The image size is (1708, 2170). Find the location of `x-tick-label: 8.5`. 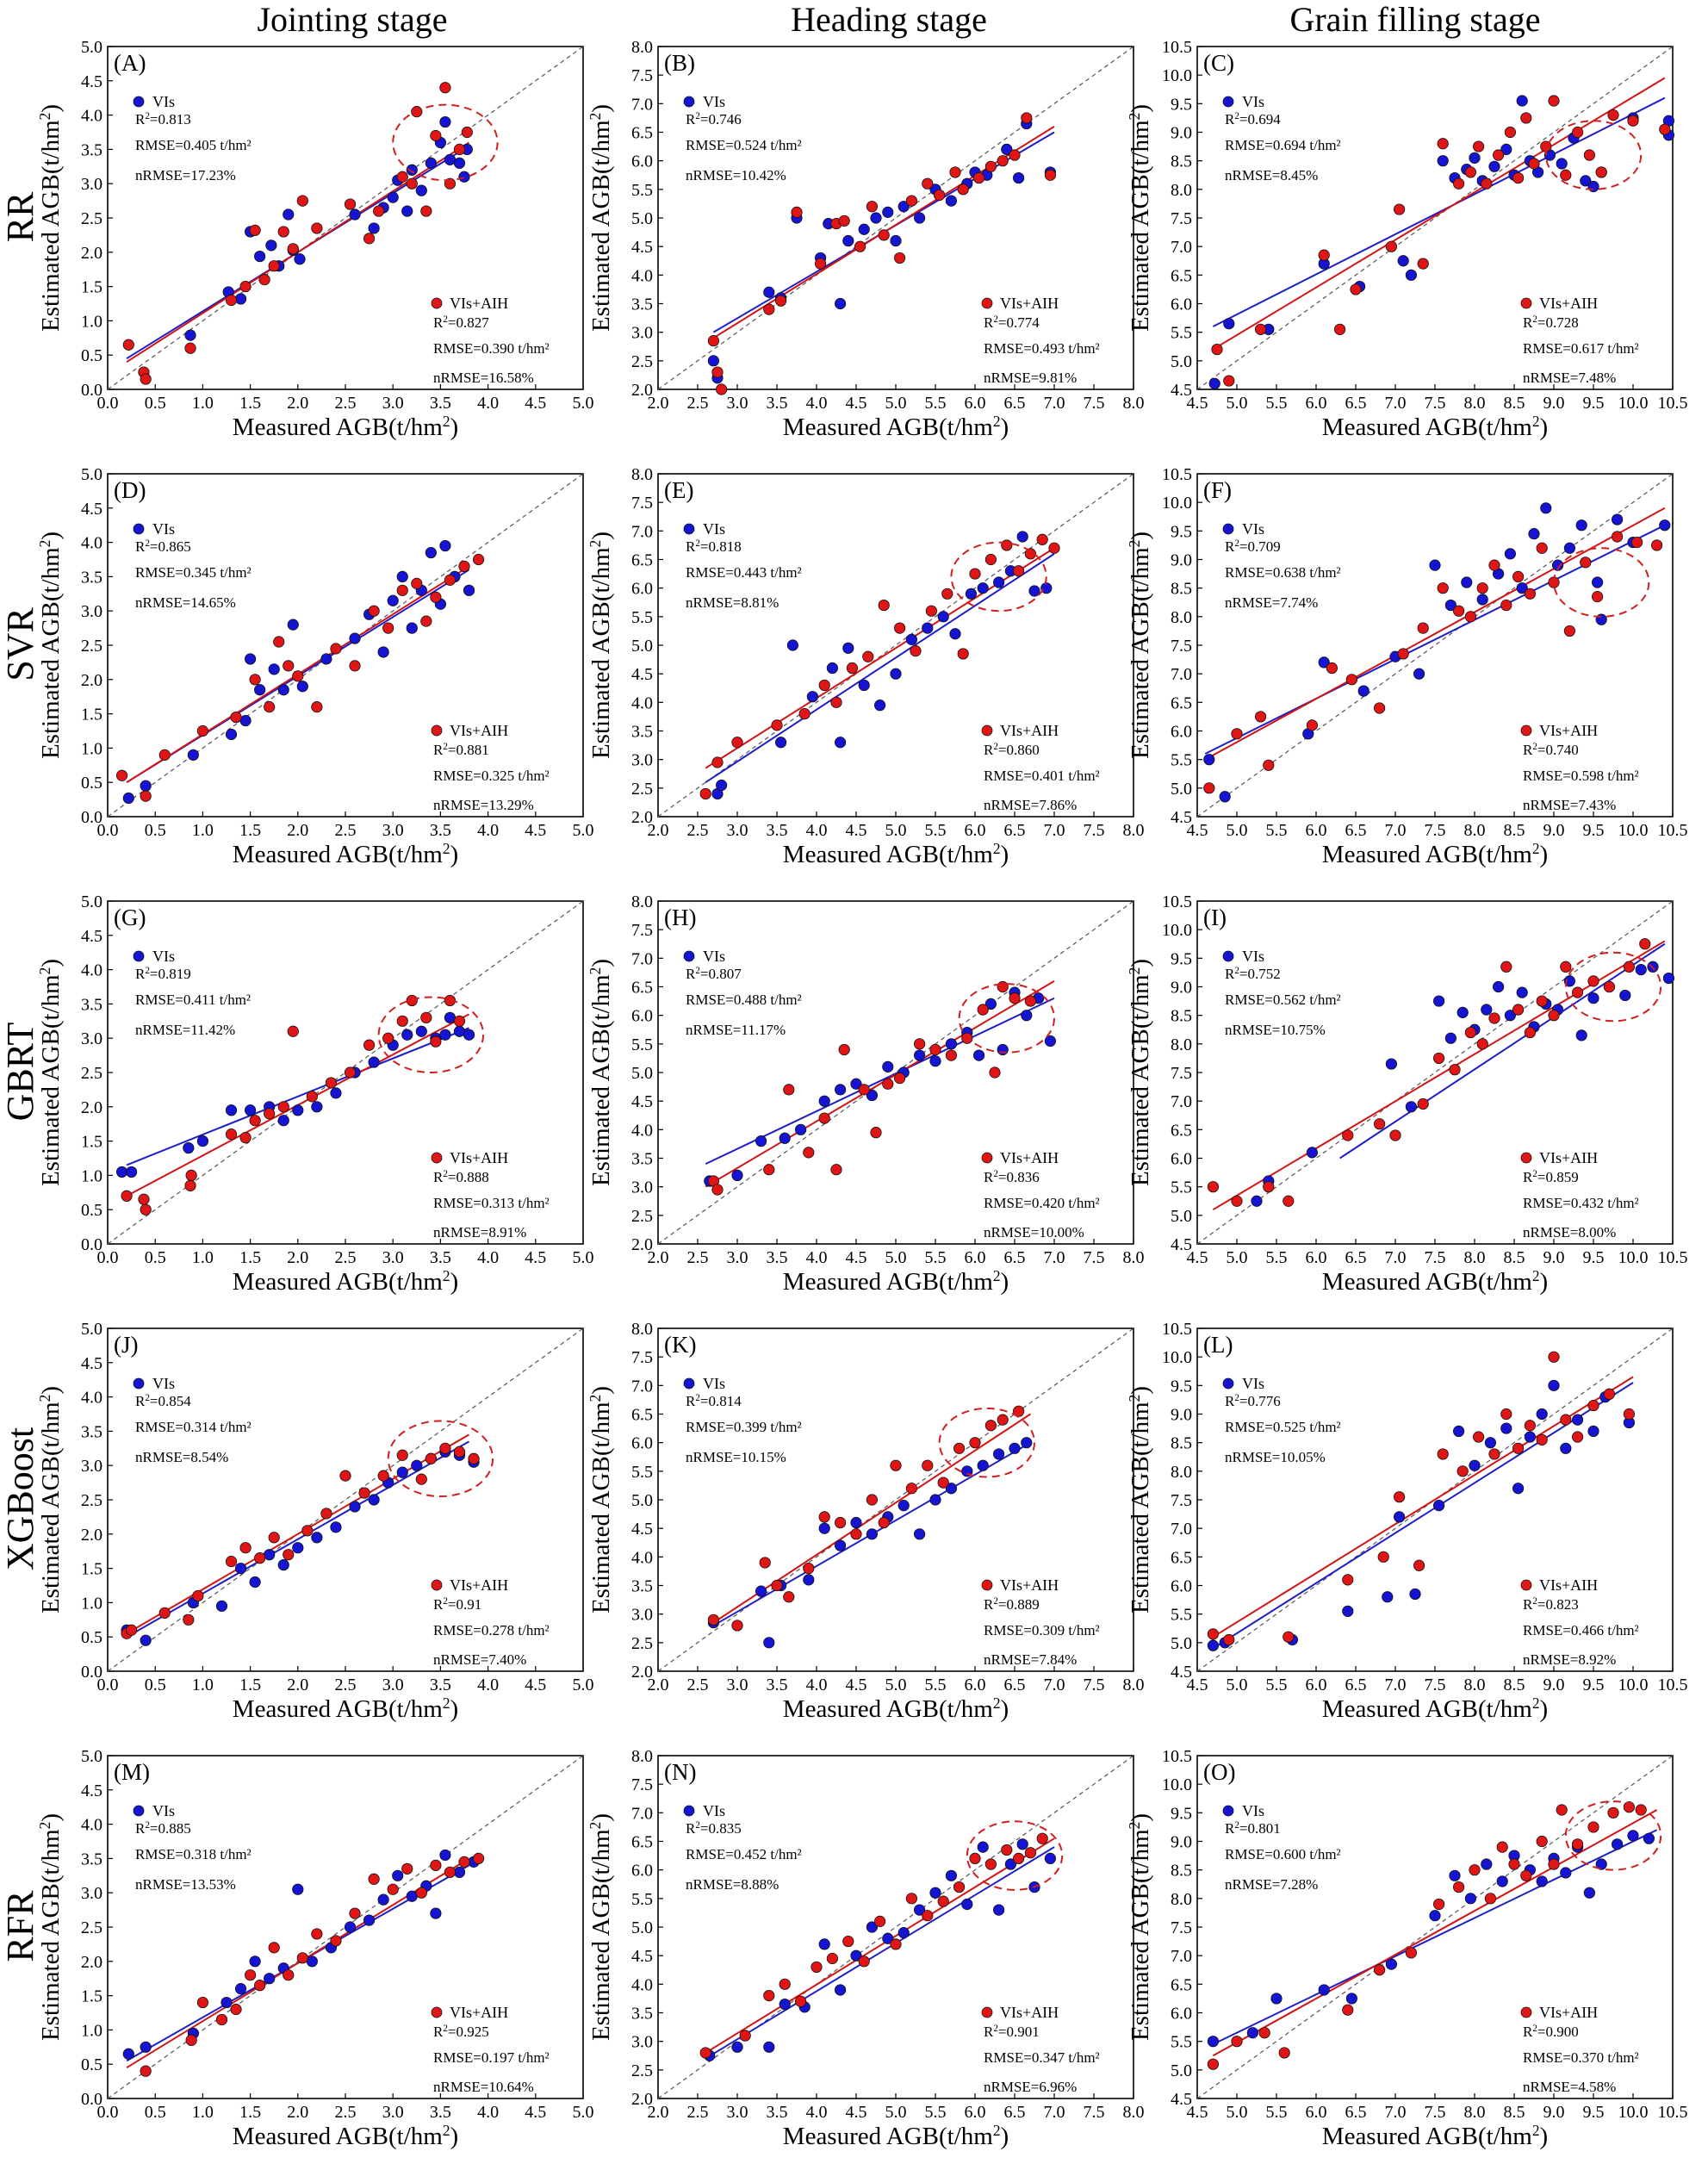

x-tick-label: 8.5 is located at coordinates (1514, 830).